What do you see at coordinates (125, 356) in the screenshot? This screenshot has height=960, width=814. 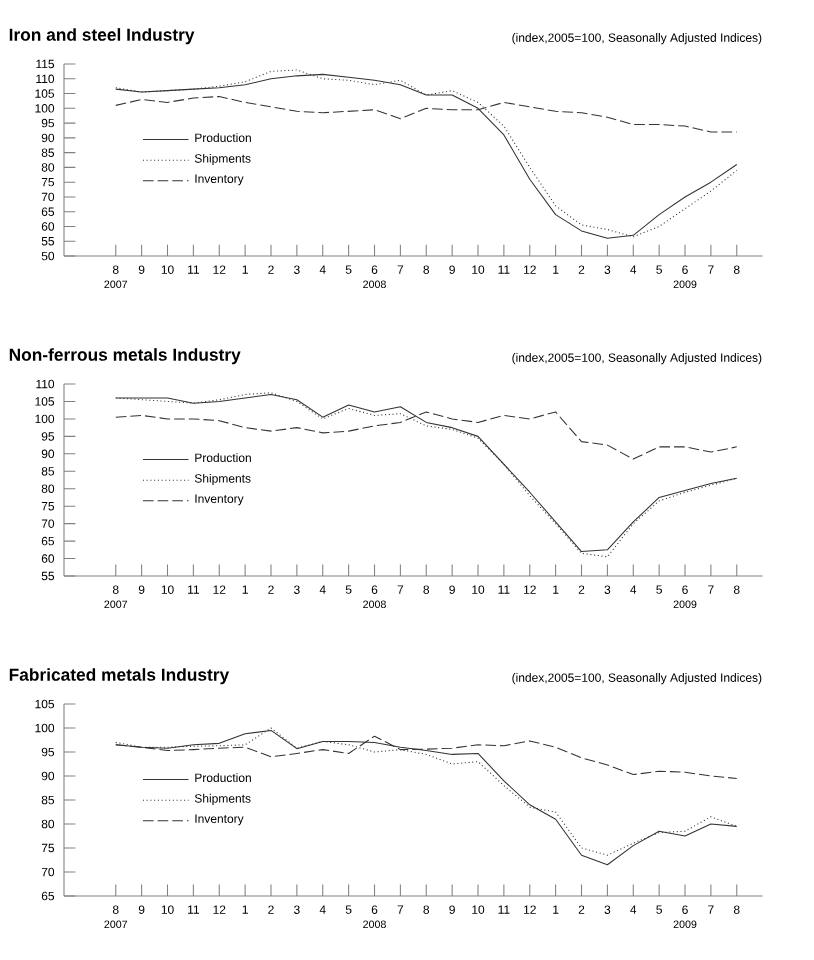 I see `chart-title: Non-ferrous metals Industry` at bounding box center [125, 356].